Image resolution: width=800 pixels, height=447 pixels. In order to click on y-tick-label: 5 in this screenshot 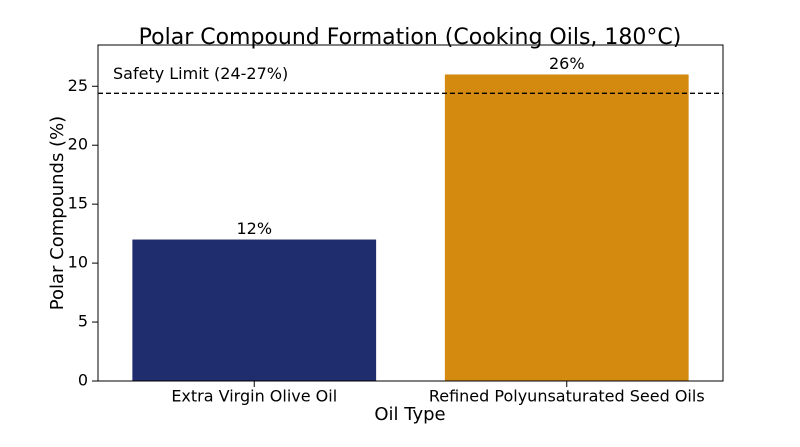, I will do `click(83, 321)`.